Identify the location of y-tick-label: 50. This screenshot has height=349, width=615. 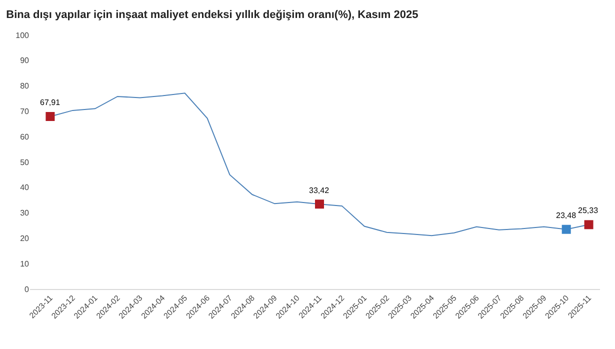
(25, 162).